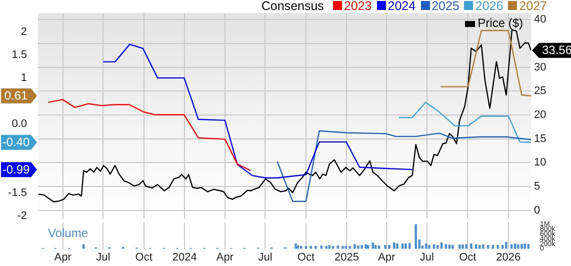  Describe the element at coordinates (184, 257) in the screenshot. I see `x-tick-label: 2024` at that location.